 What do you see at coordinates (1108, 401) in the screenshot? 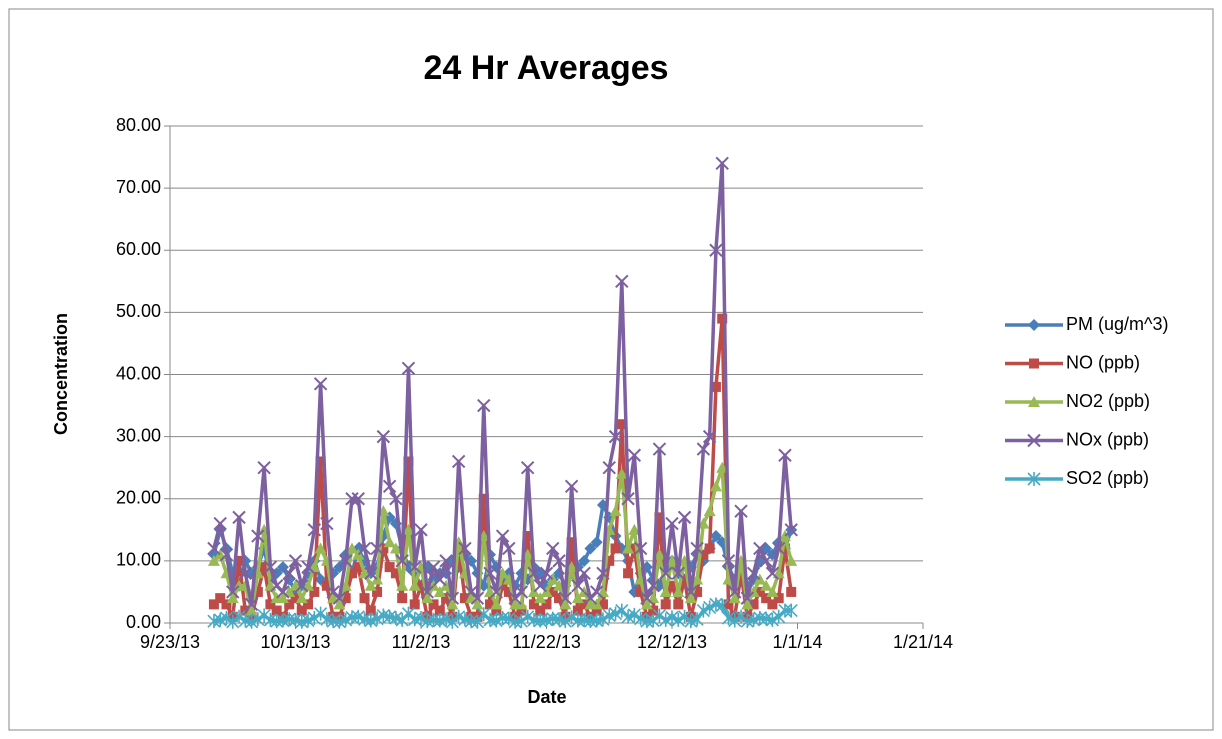
I see `legend-label: NO2 (ppb)` at bounding box center [1108, 401].